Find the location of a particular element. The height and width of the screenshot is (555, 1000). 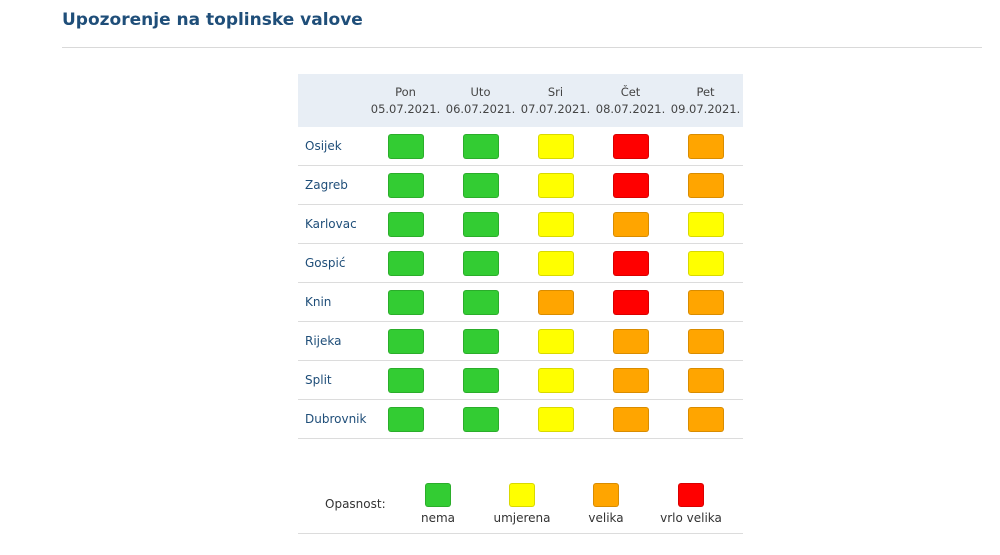

day-header-thu: Čet 08.07.2021. is located at coordinates (630, 100).